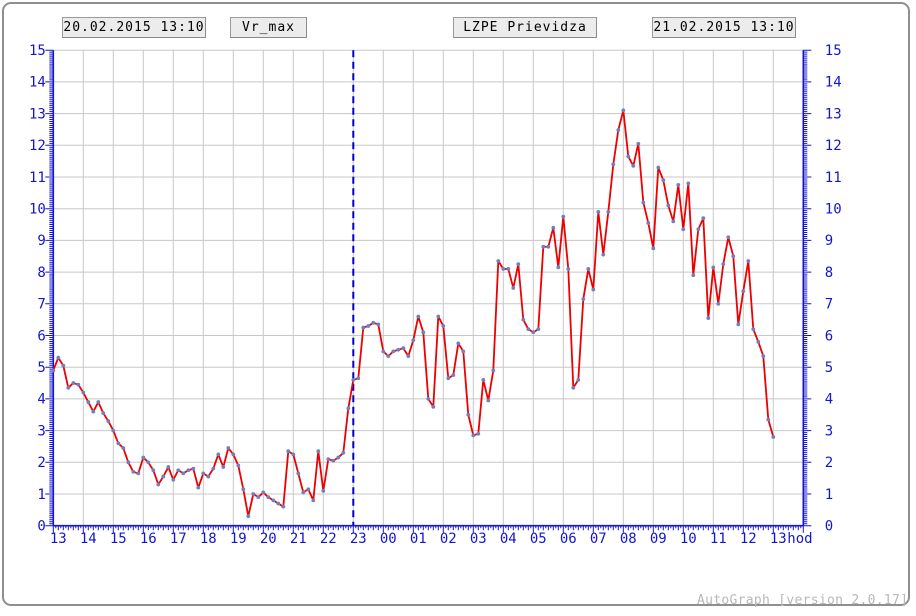  What do you see at coordinates (448, 539) in the screenshot?
I see `x-axis-hour-label: 02` at bounding box center [448, 539].